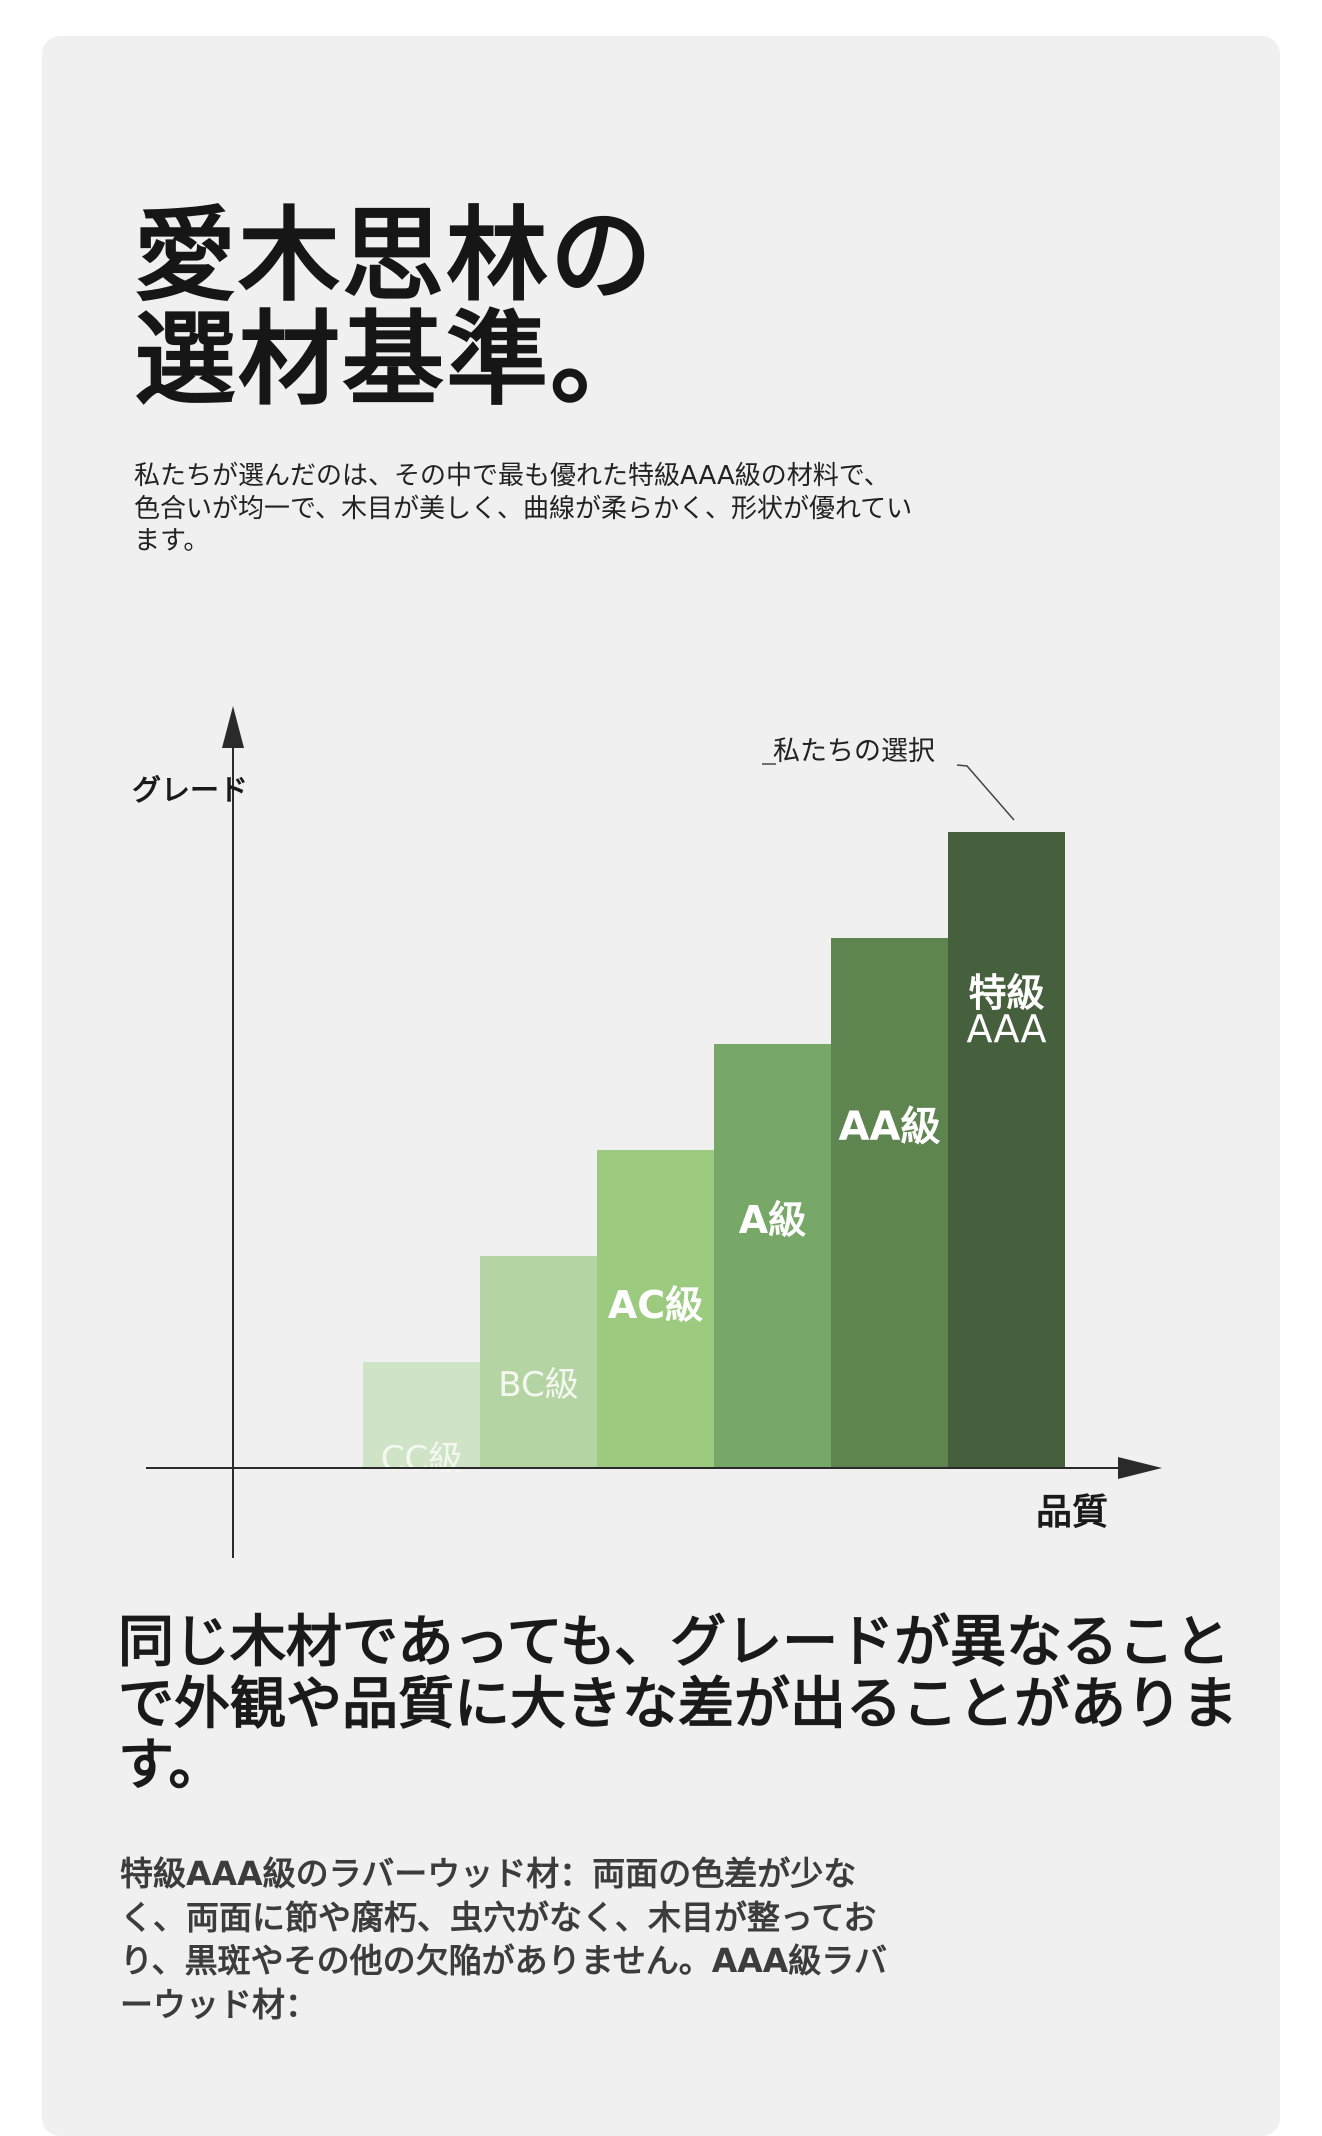 The image size is (1322, 2136). I want to click on bar-label-3: AC級, so click(655, 1305).